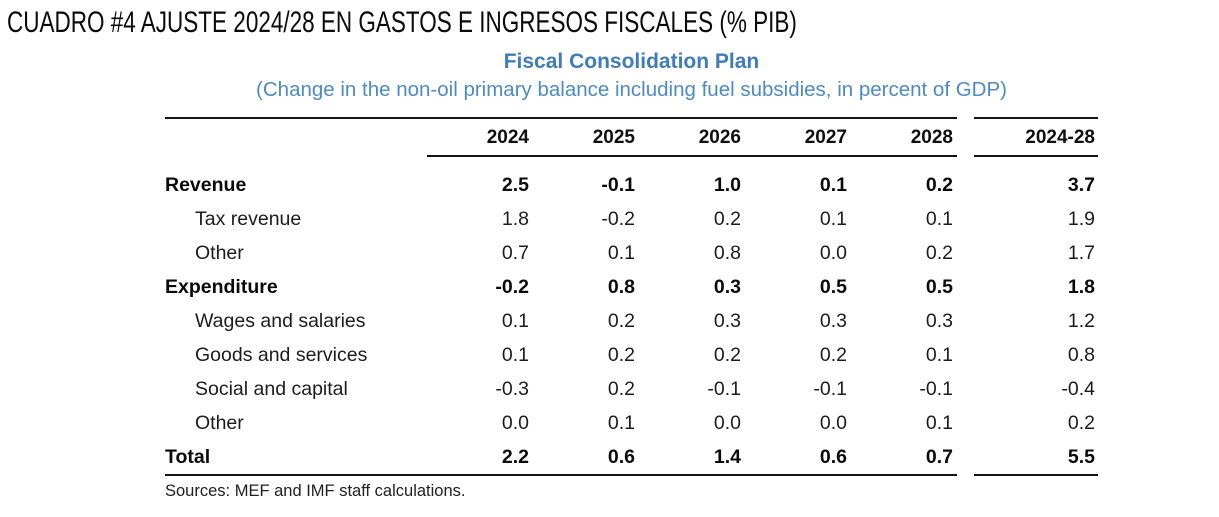 This screenshot has width=1219, height=517. I want to click on table-row: Revenue 2.5 -0.1 1.0 0.1 0.2 3.7, so click(631, 185).